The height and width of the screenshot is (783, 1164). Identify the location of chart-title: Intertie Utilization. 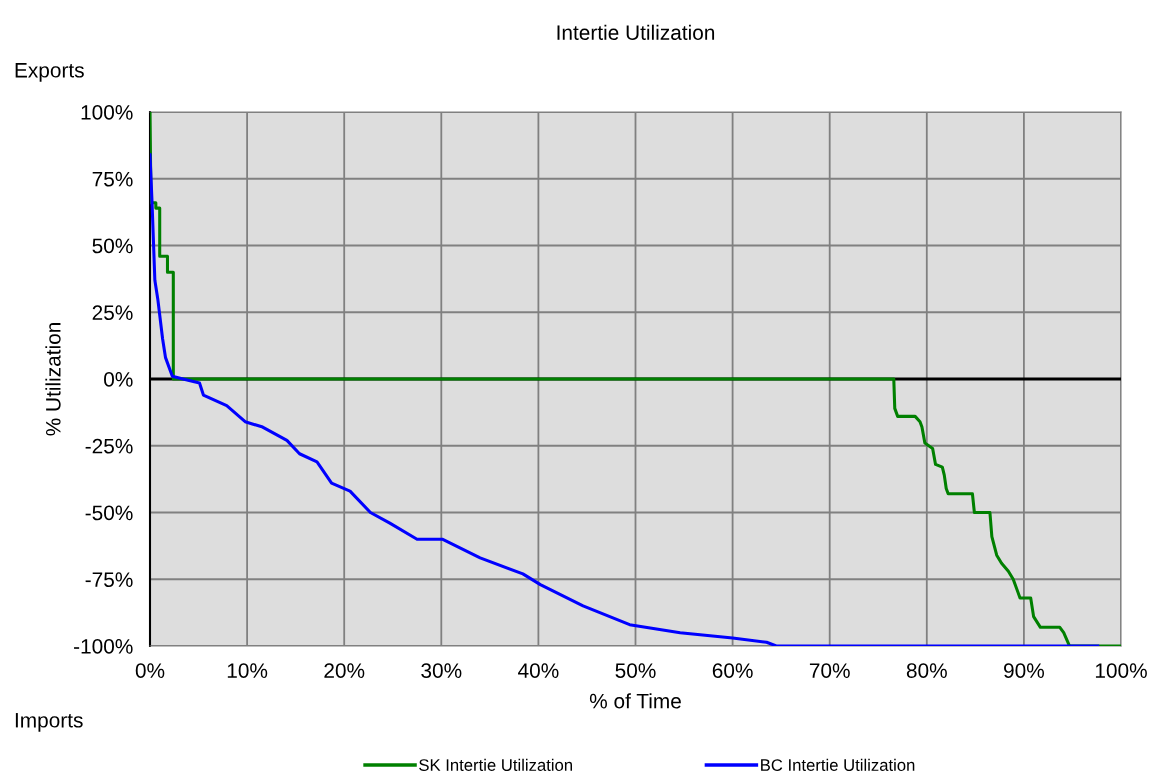
(636, 32).